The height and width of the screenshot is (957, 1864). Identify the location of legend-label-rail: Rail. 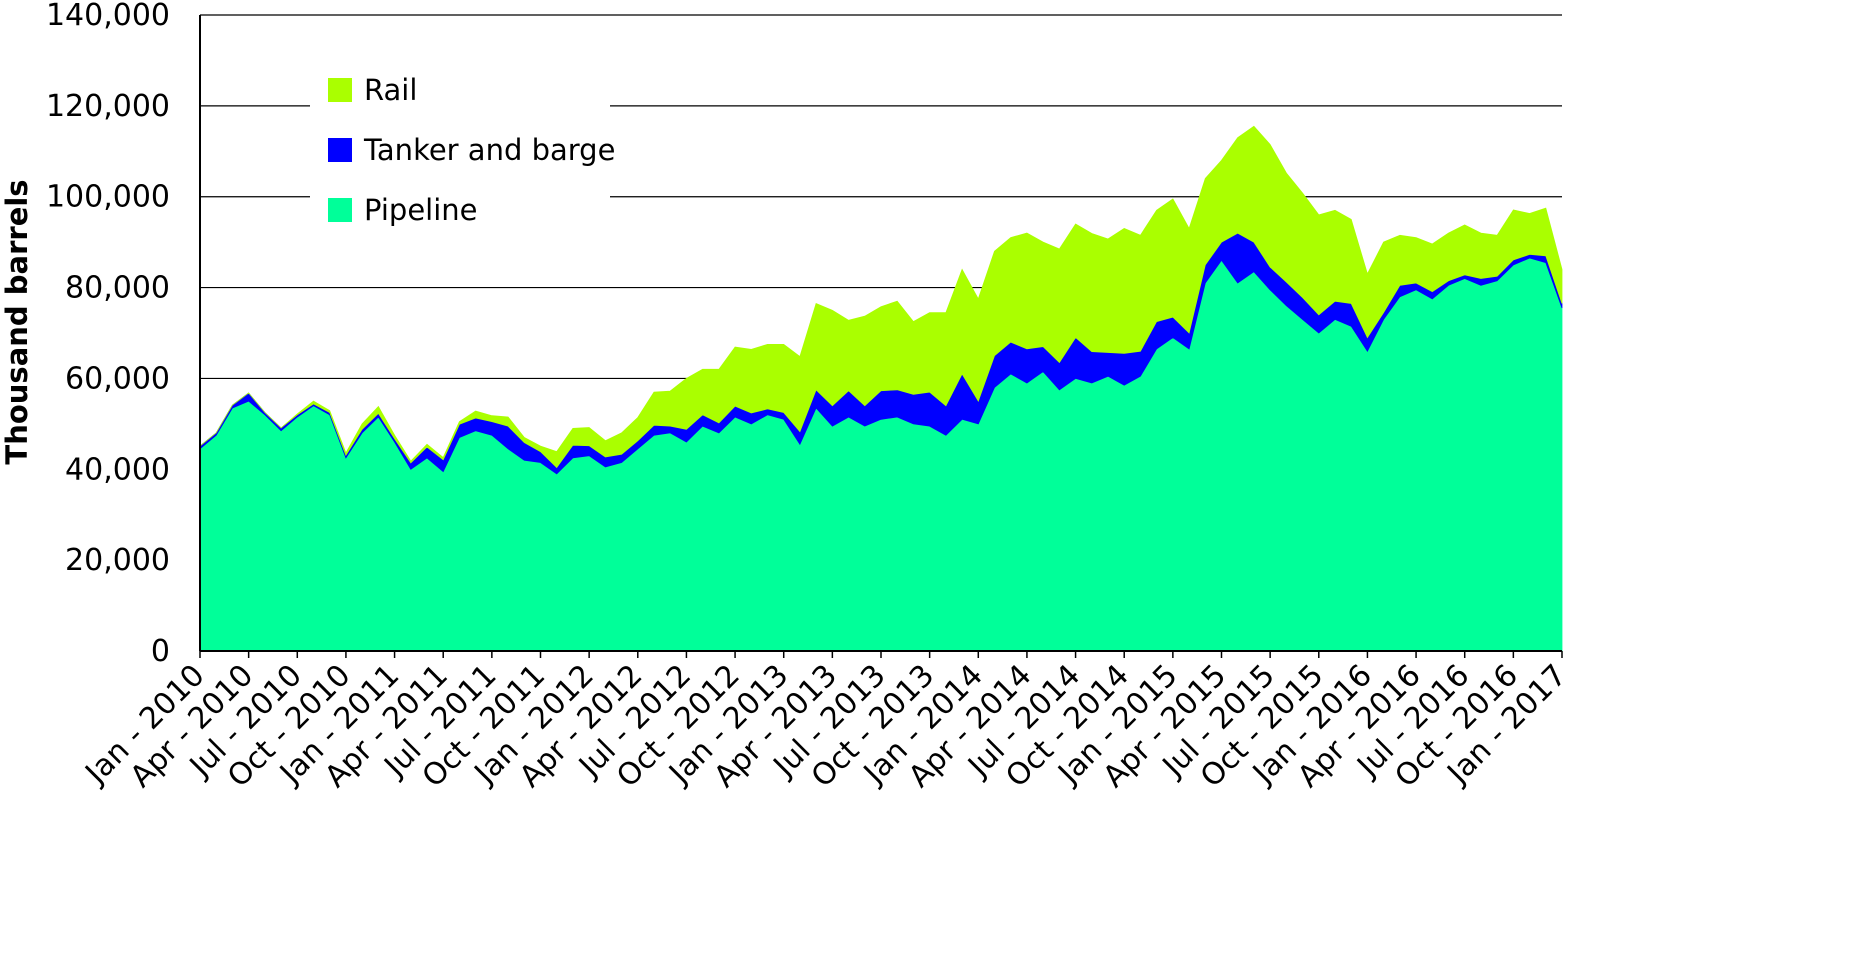
(390, 90).